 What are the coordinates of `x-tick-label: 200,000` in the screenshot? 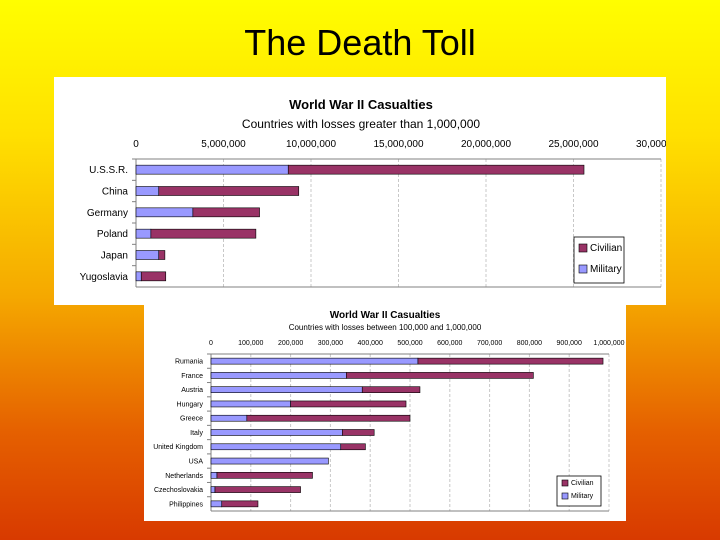 It's located at (290, 343).